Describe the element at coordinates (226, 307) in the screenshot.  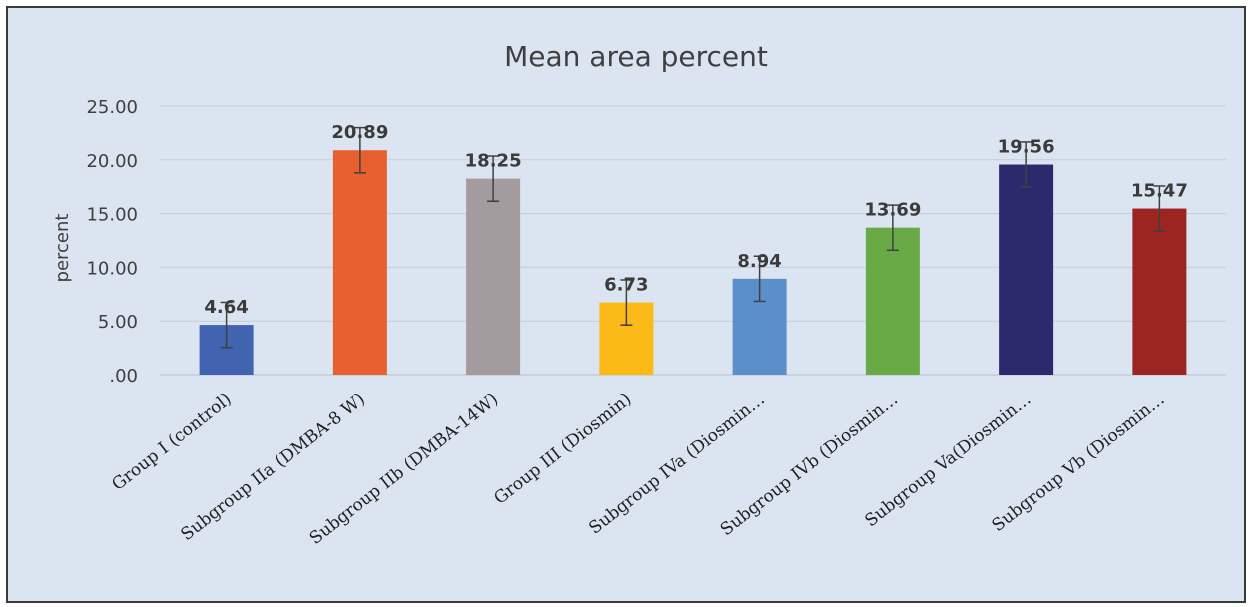
I see `data-label: 4.64` at that location.